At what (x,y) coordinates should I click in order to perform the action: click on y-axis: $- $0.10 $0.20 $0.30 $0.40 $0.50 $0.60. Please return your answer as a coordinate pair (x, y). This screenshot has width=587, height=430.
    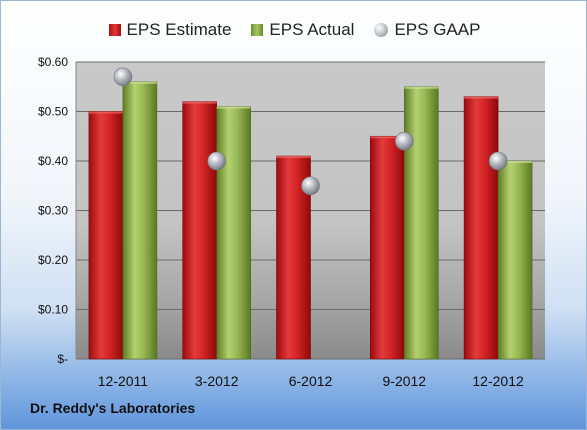
    Looking at the image, I should click on (57, 210).